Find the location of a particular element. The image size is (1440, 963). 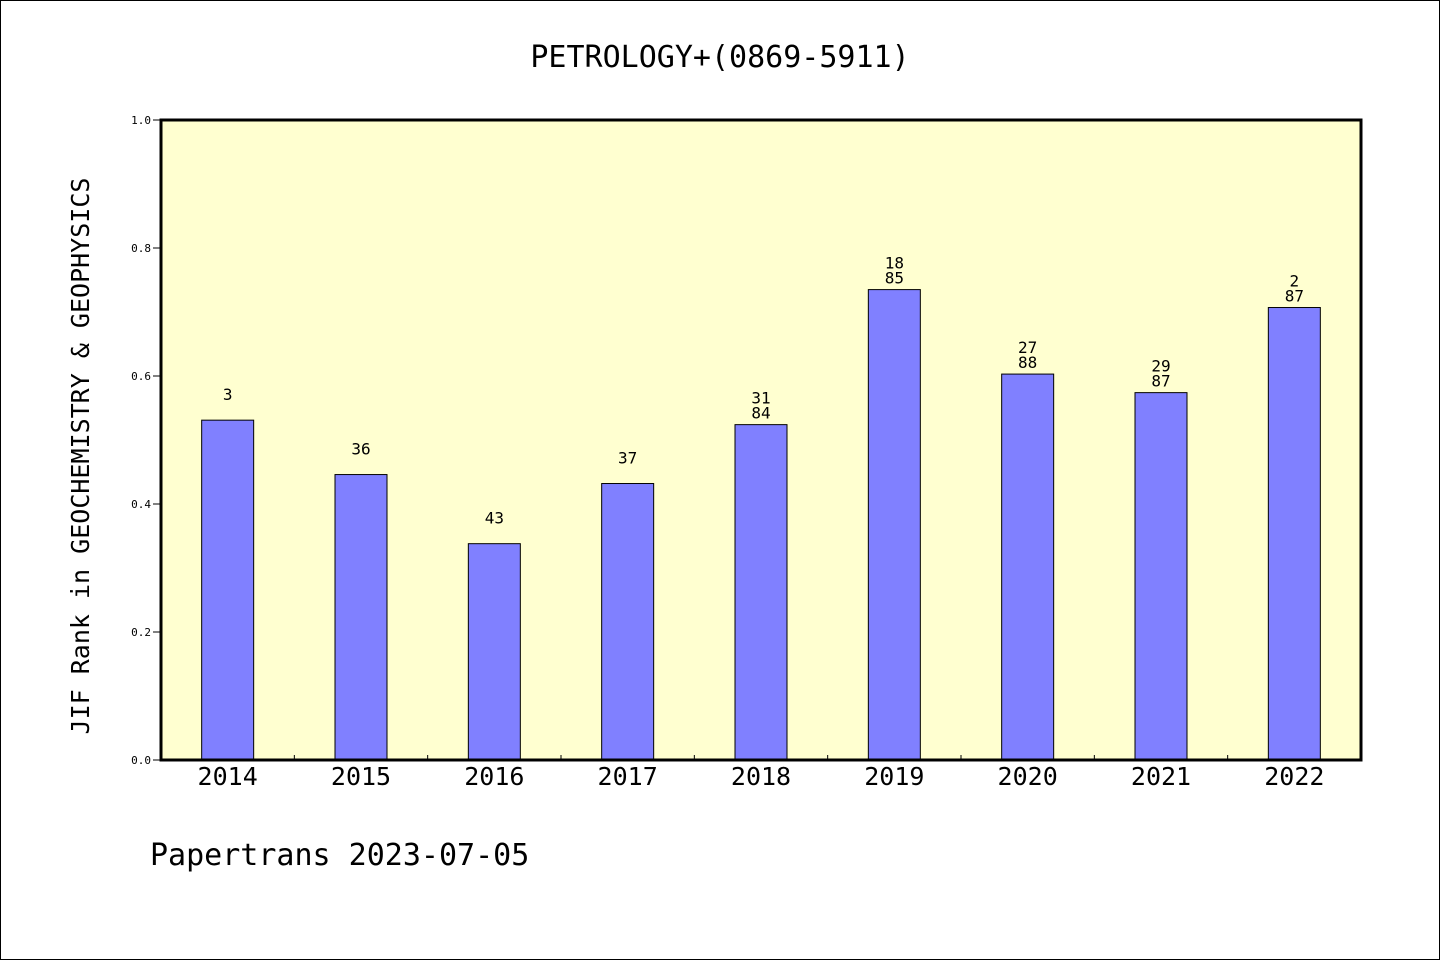

y-ticks-layer: 0.0 0.2 0.4 0.6 0.8 1.0 is located at coordinates (146, 440).